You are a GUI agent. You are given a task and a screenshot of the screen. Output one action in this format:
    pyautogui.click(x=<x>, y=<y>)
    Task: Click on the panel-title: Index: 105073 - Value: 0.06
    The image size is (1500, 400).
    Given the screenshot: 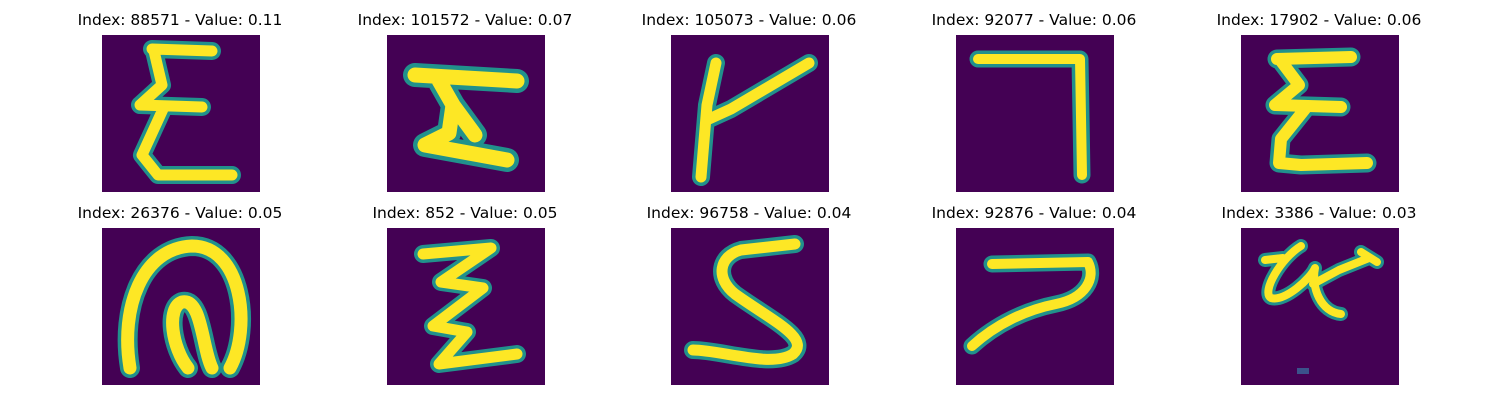 What is the action you would take?
    pyautogui.click(x=749, y=20)
    